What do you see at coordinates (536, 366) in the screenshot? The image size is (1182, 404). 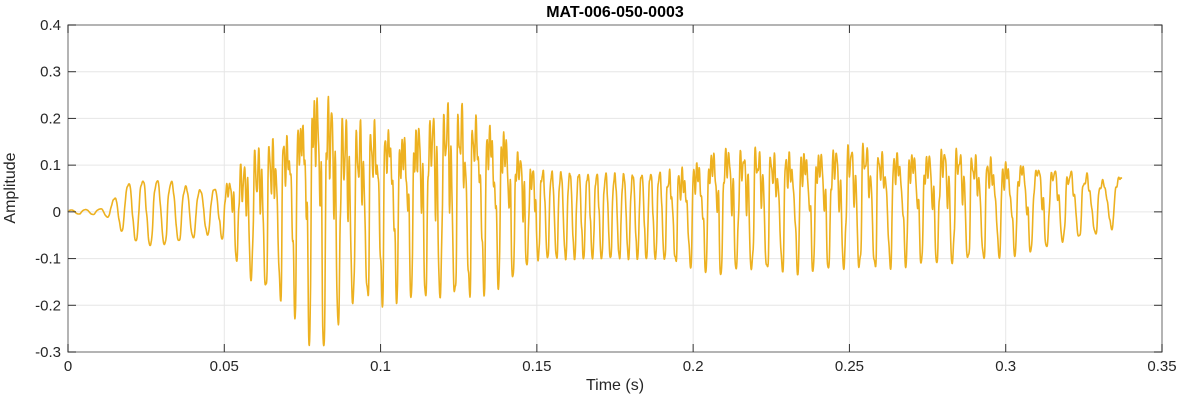 I see `x-tick-label: 0.15` at bounding box center [536, 366].